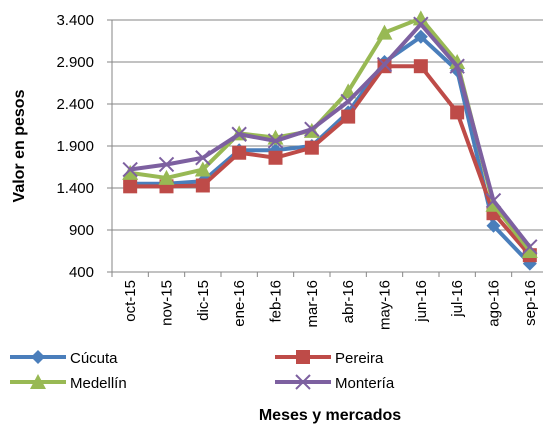 This screenshot has width=543, height=430. I want to click on x-tick-label: jun-16, so click(421, 301).